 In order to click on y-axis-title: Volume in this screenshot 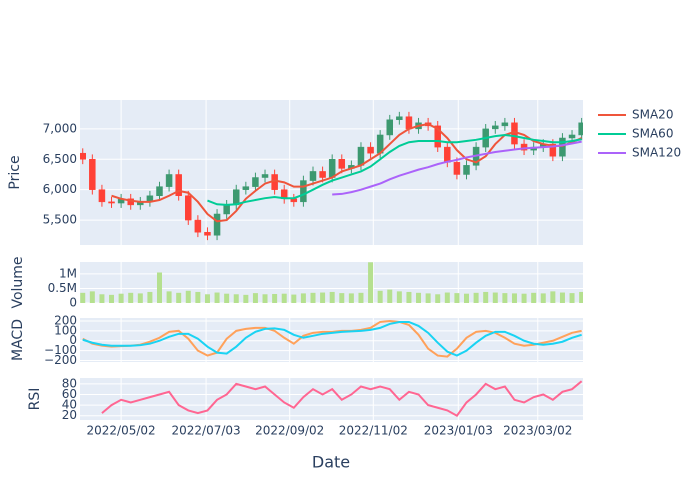, I will do `click(18, 282)`.